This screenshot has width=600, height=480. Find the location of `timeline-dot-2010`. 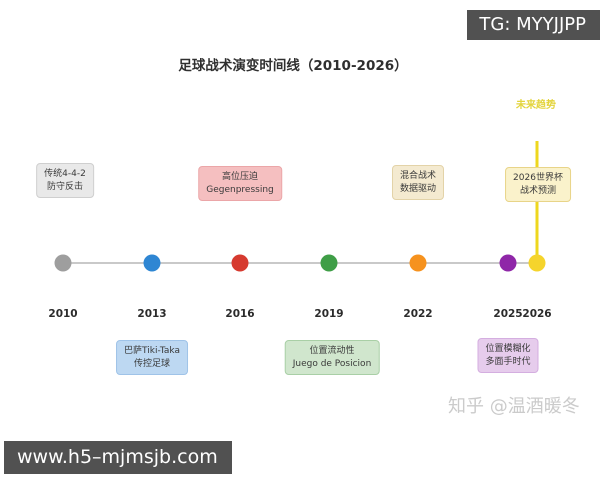

timeline-dot-2010 is located at coordinates (63, 263).